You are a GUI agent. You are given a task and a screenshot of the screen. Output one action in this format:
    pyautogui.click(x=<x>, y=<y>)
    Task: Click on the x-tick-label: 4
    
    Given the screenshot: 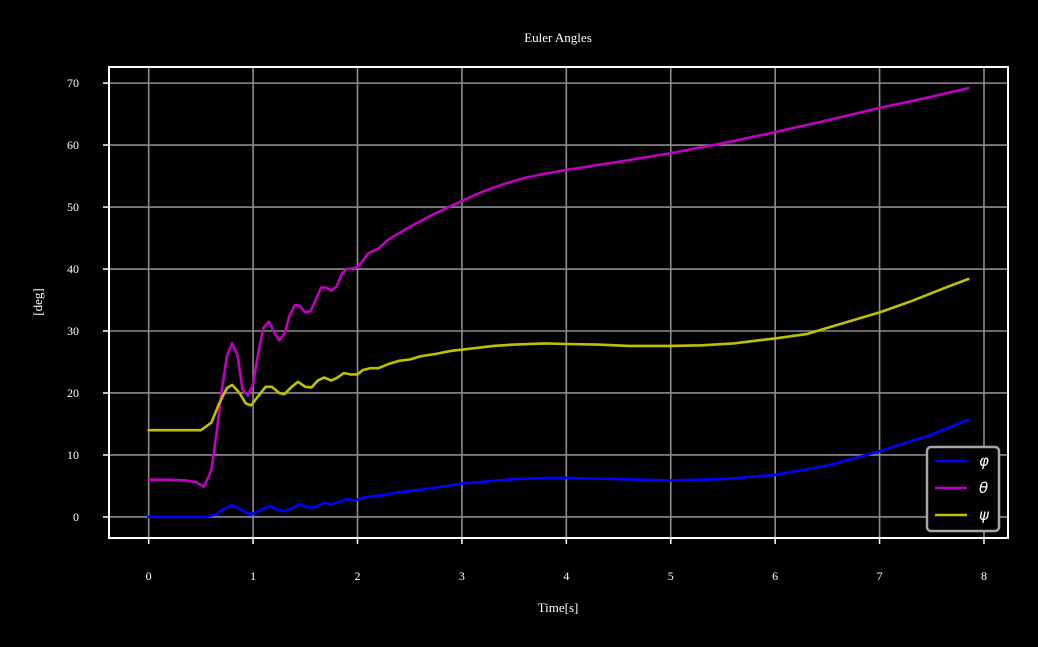 What is the action you would take?
    pyautogui.click(x=566, y=576)
    